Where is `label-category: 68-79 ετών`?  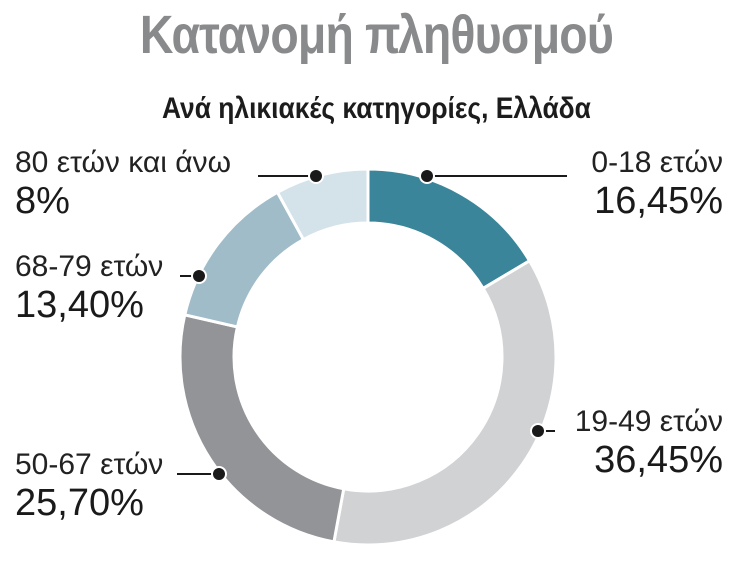 label-category: 68-79 ετών is located at coordinates (89, 266).